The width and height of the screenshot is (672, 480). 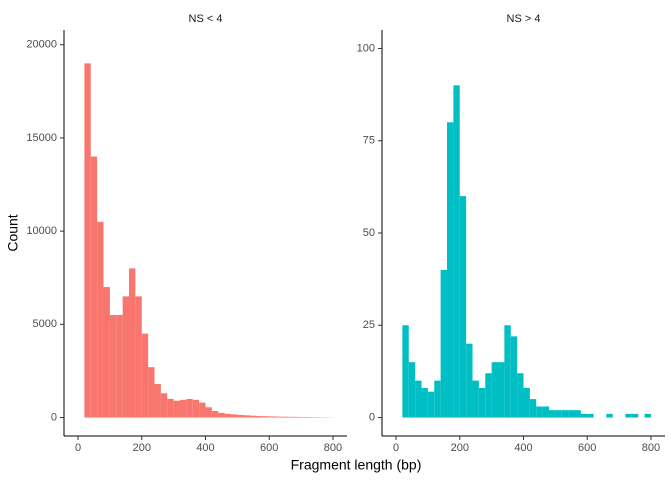 I want to click on y-tick-label: 10000, so click(x=41, y=231).